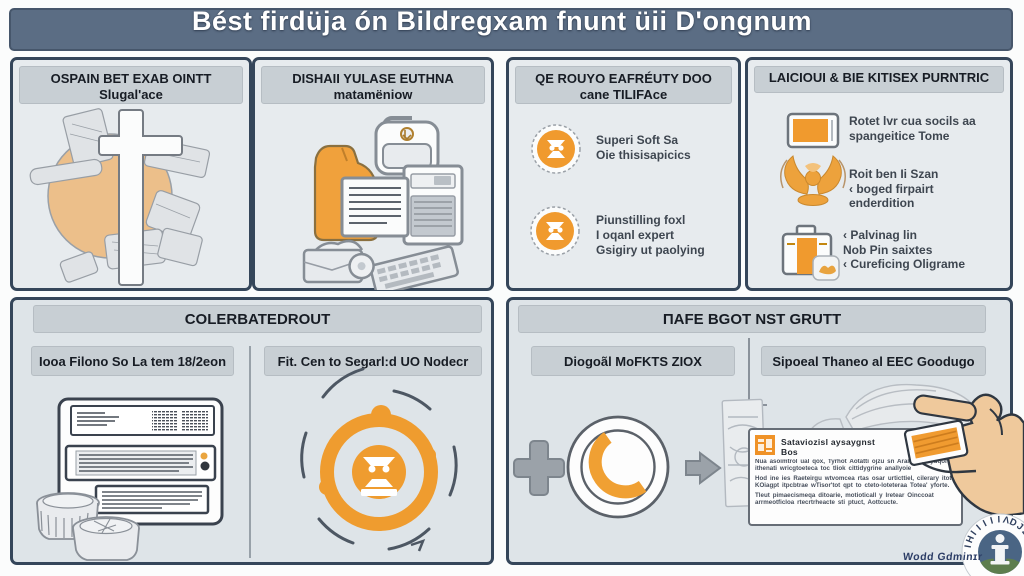  What do you see at coordinates (978, 528) in the screenshot?
I see `svg-text: І` at bounding box center [978, 528].